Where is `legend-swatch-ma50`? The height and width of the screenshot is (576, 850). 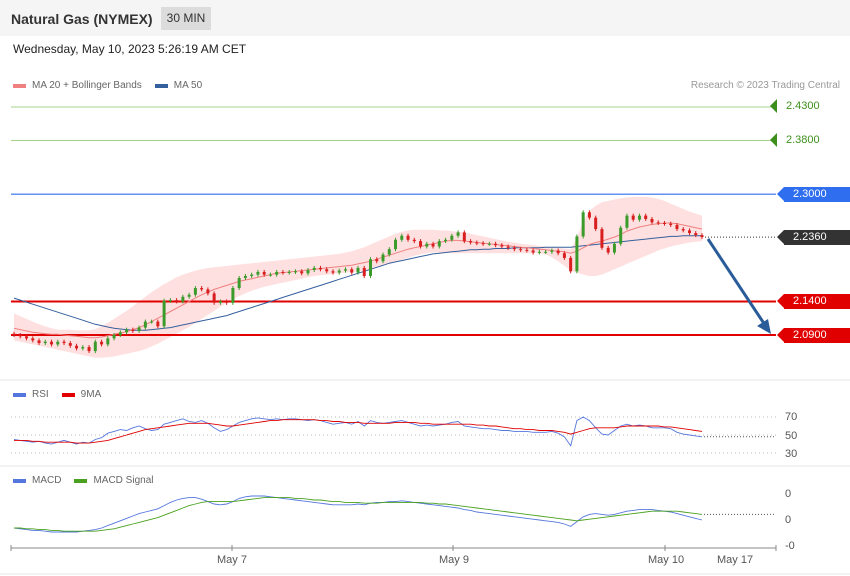
legend-swatch-ma50 is located at coordinates (161, 85).